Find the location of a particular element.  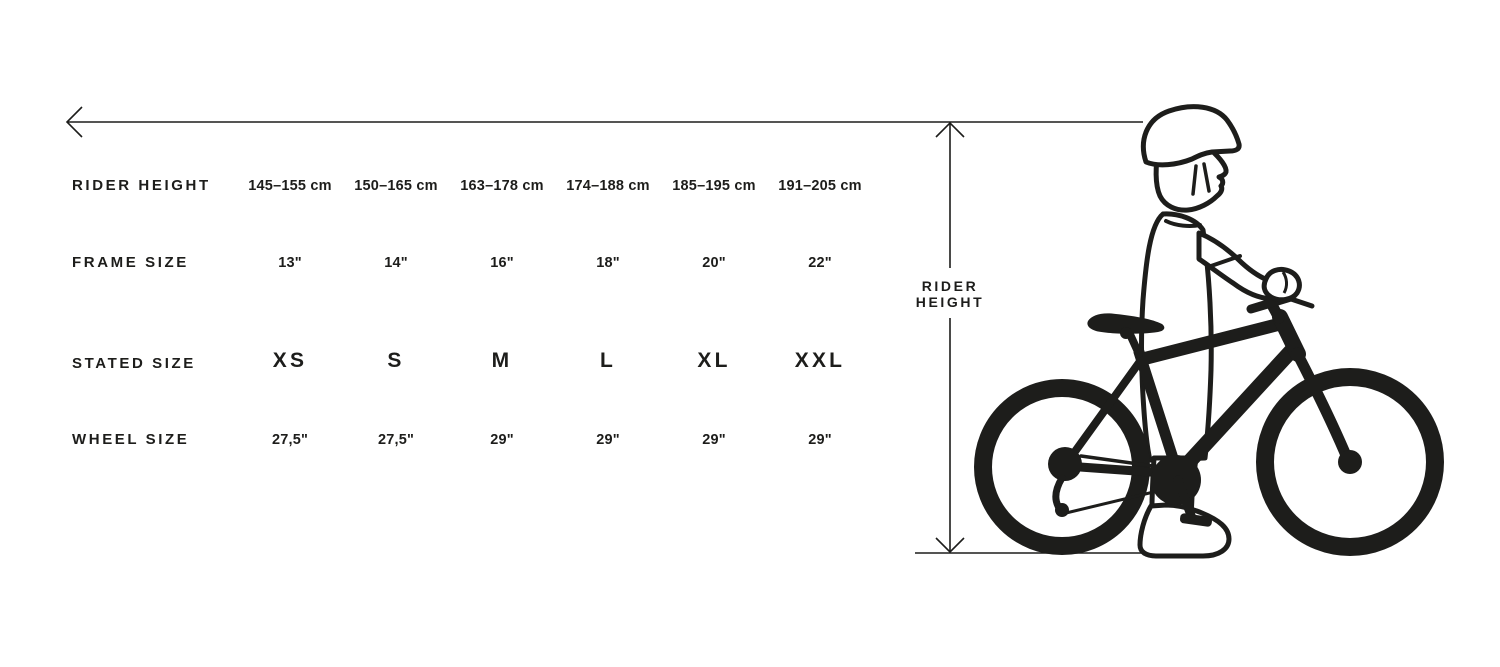

table-row-wheel-size: WHEEL SIZE 27,5" 27,5" 29" 29" 29" 29" is located at coordinates (450, 448).